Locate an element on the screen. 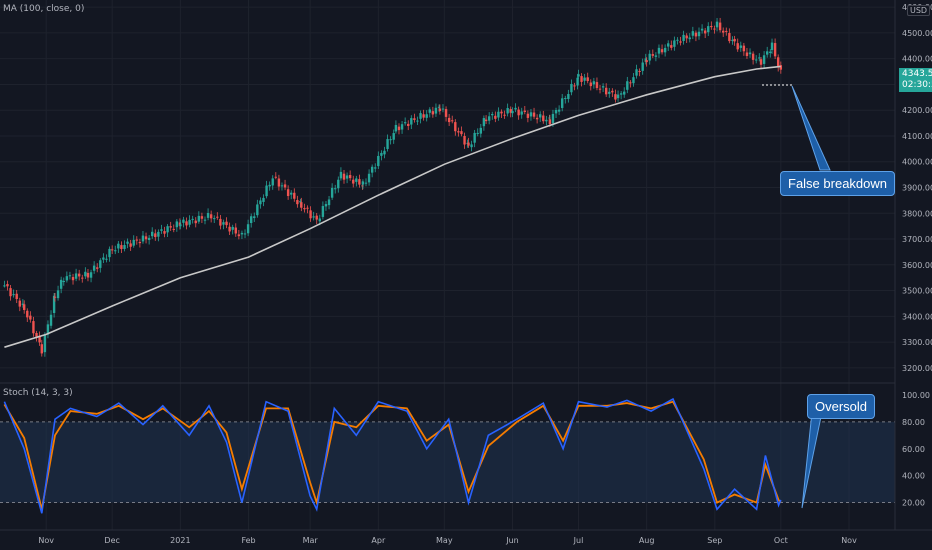  currency-badge: USD is located at coordinates (919, 10).